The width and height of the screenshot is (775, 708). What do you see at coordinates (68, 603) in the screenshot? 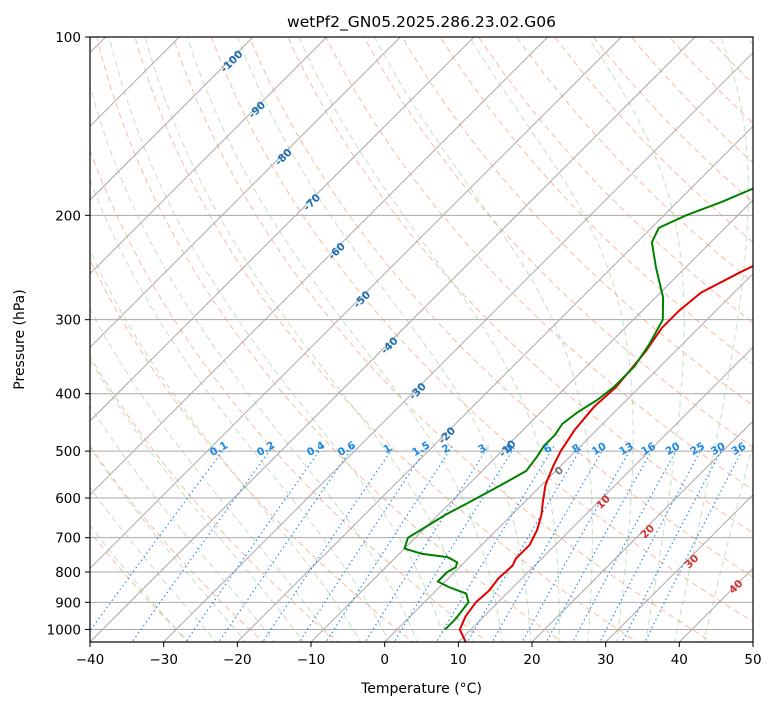
I see `y-tick-label: 900` at bounding box center [68, 603].